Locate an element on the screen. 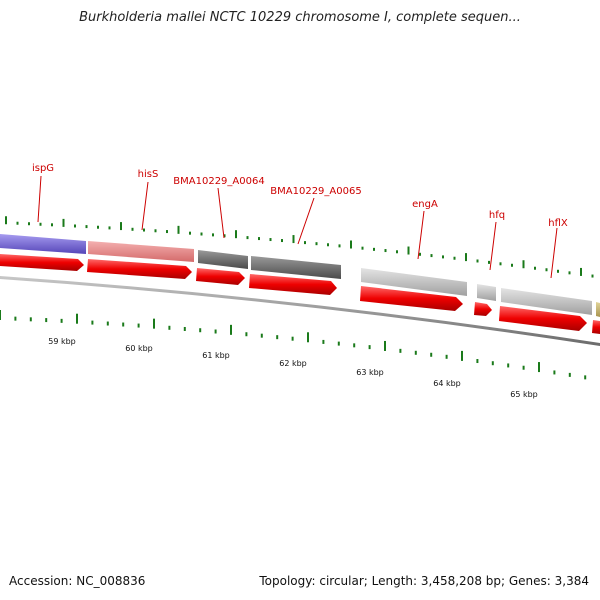 The image size is (600, 600). cds-arrow-next is located at coordinates (596, 327).